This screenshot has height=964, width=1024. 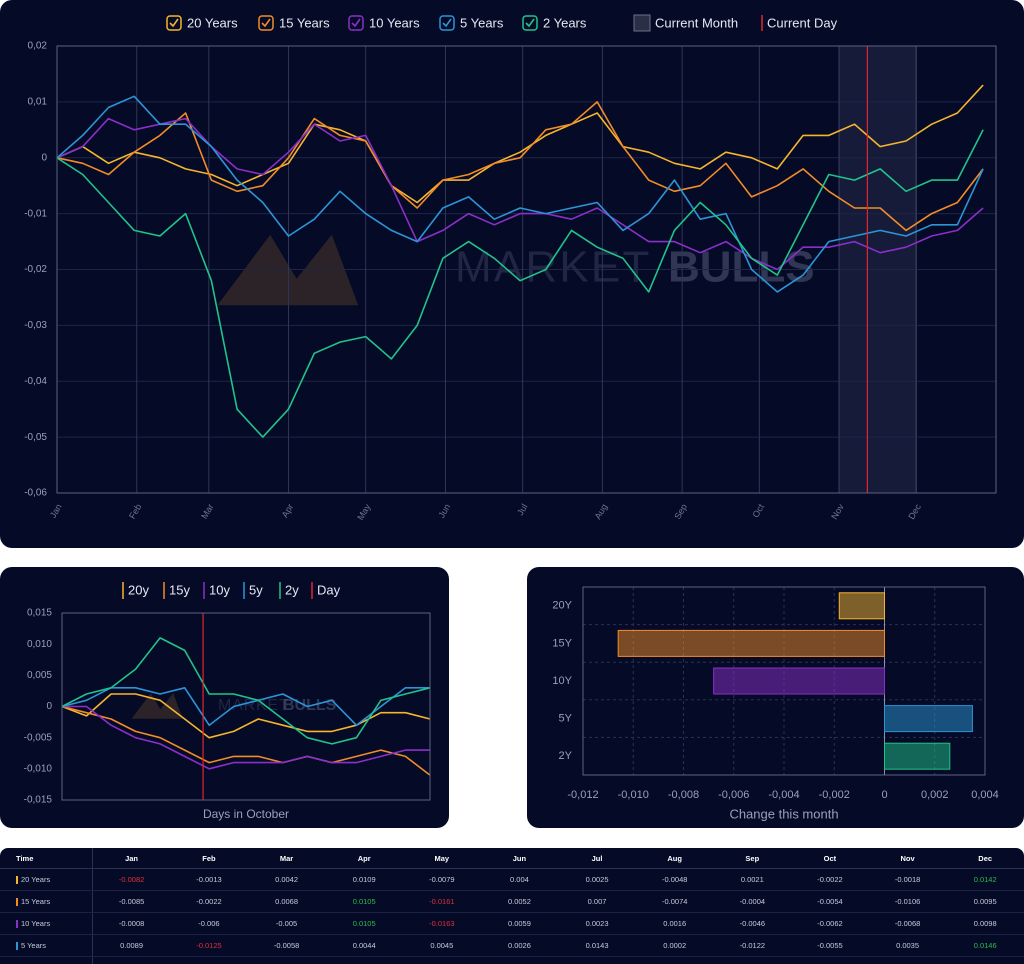 I want to click on table-cell: 0.0026, so click(x=519, y=945).